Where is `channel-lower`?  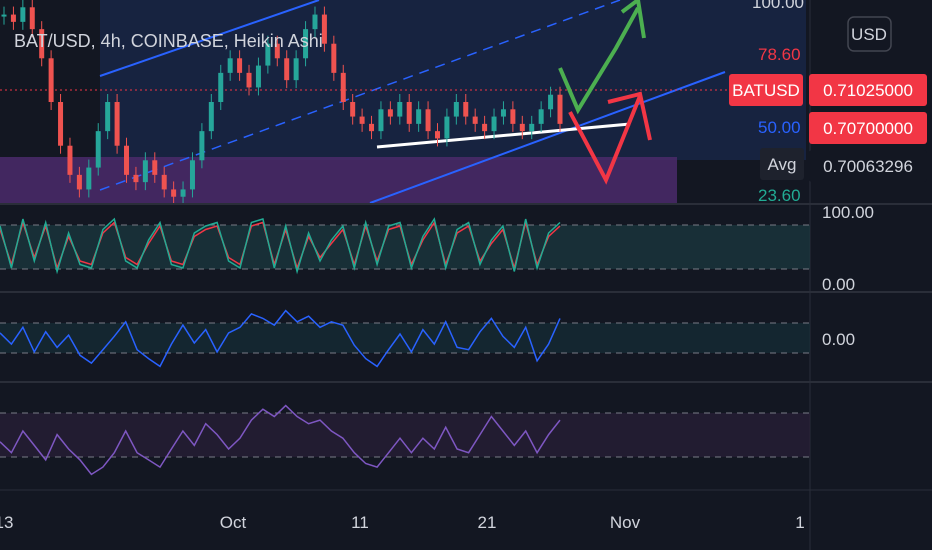 channel-lower is located at coordinates (547, 137).